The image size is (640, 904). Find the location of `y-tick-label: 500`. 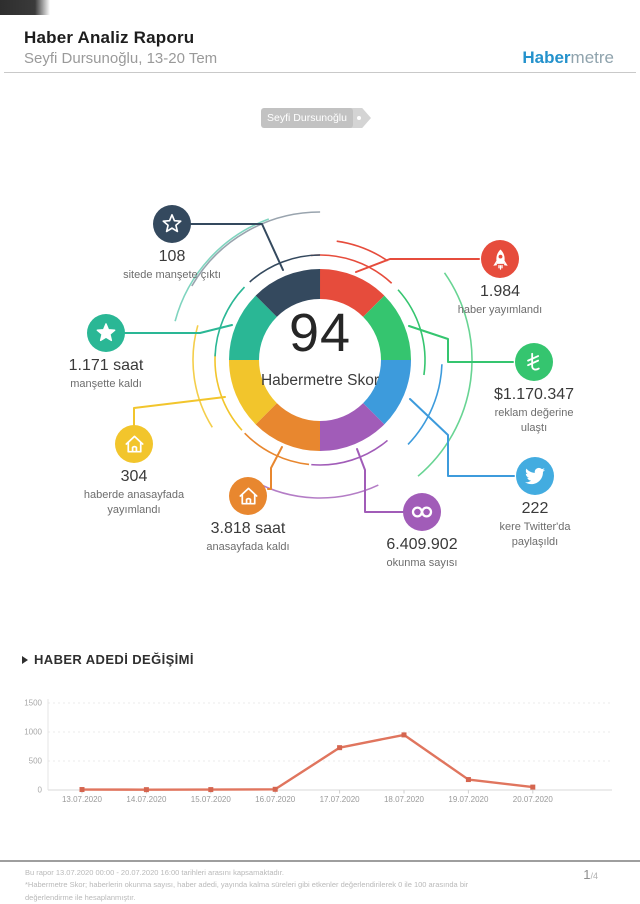

y-tick-label: 500 is located at coordinates (36, 761).